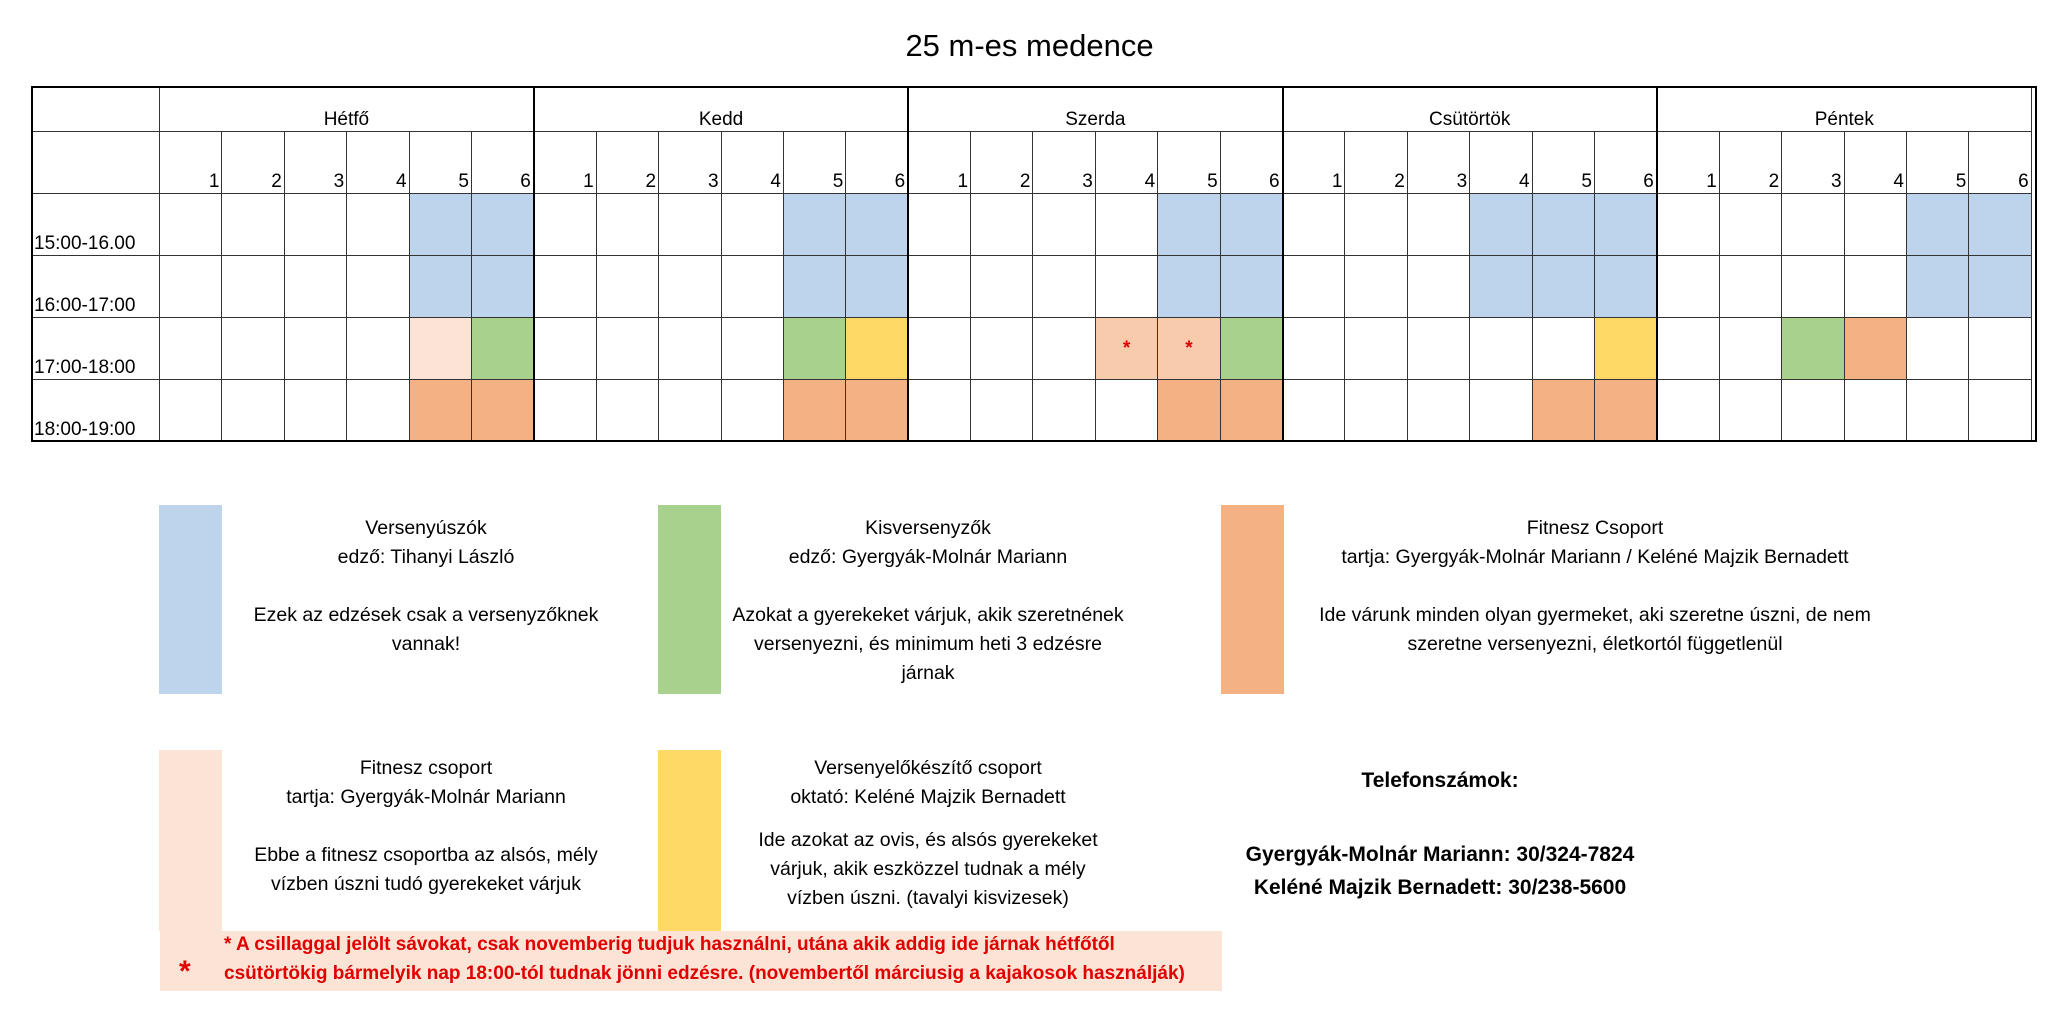  What do you see at coordinates (425, 884) in the screenshot?
I see `legend-desc: vízben úszni tudó gyerekeket várjuk` at bounding box center [425, 884].